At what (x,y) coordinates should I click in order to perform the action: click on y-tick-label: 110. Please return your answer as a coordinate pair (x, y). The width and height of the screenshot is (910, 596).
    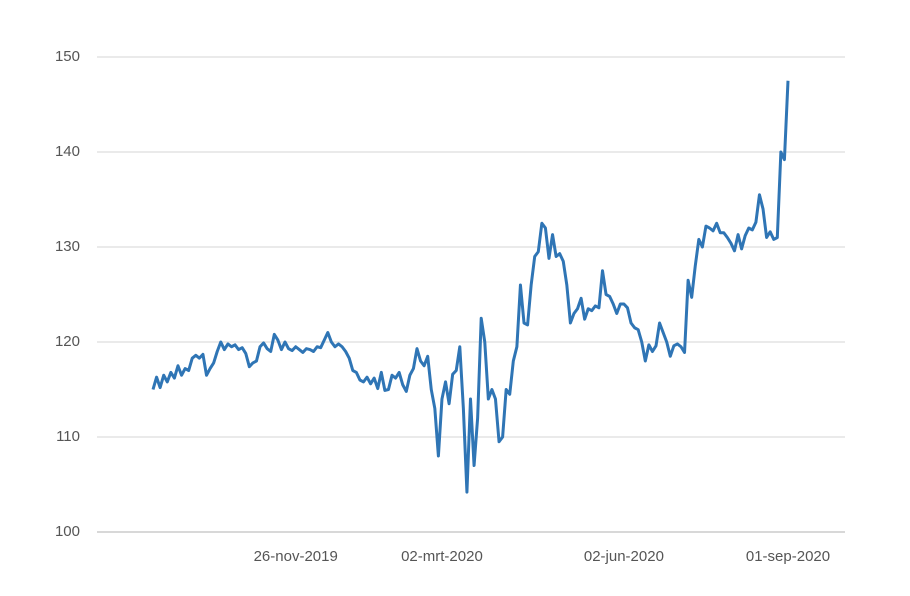
    Looking at the image, I should click on (68, 436).